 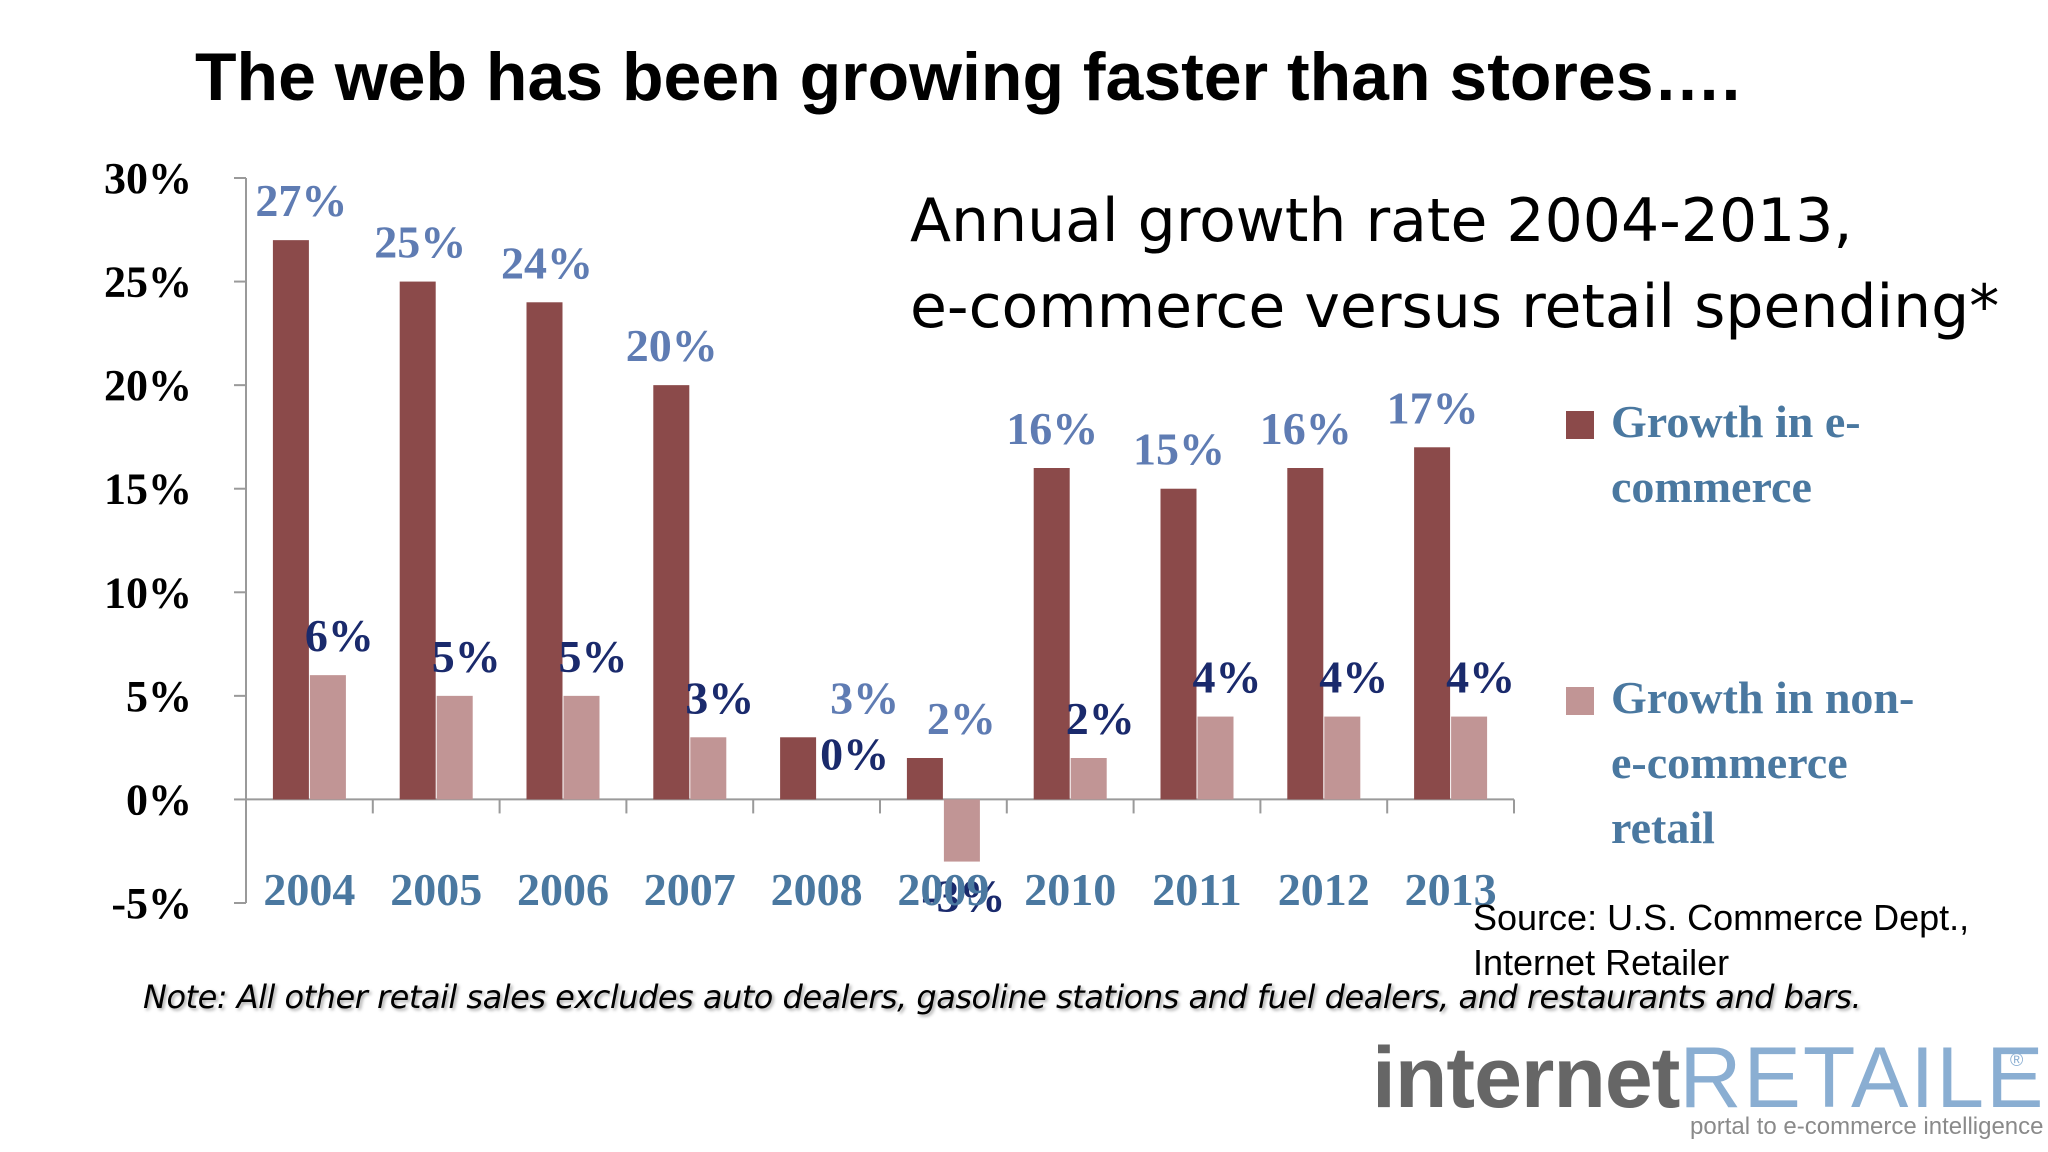 What do you see at coordinates (1196, 889) in the screenshot?
I see `x-tick-label-2011: 2011` at bounding box center [1196, 889].